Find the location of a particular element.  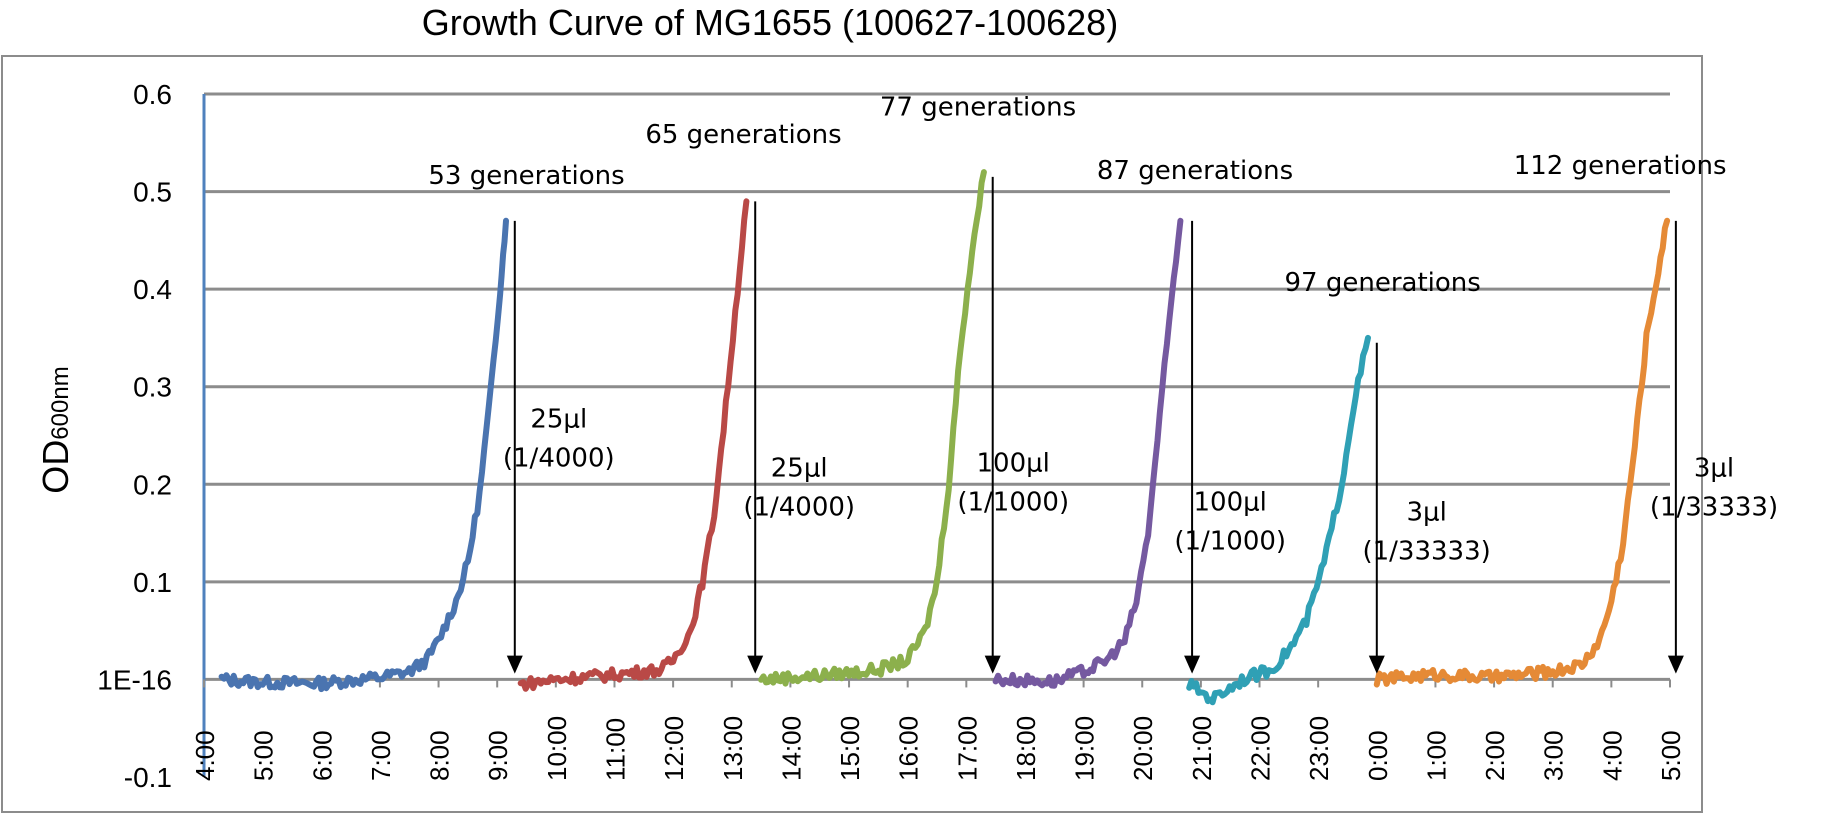

y-tick-label: 0.2 is located at coordinates (152, 484).